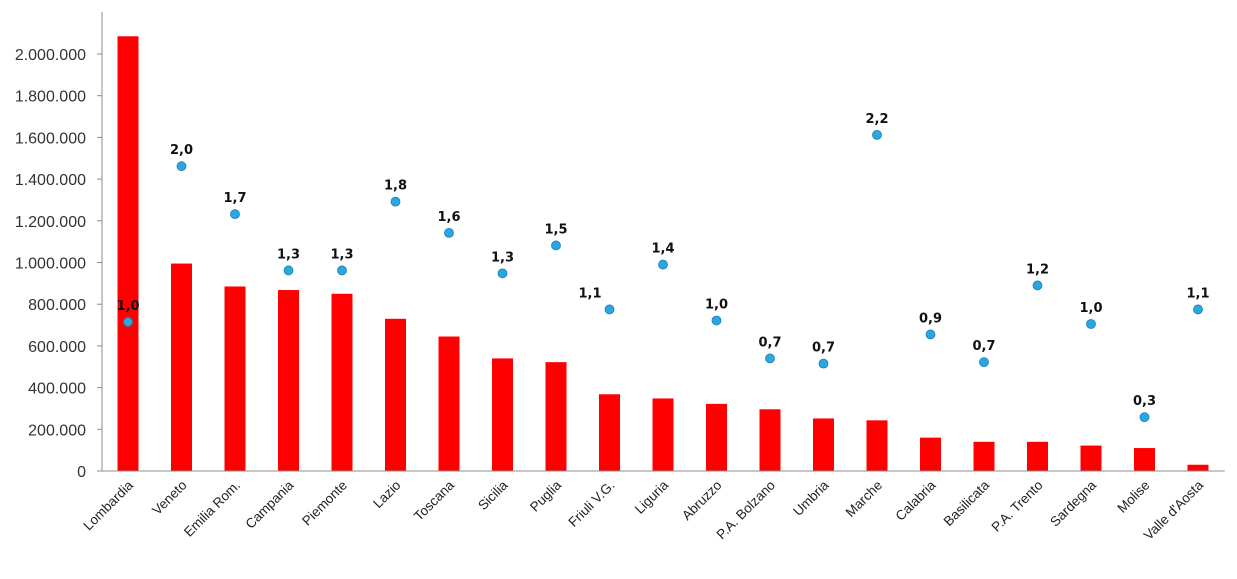 The width and height of the screenshot is (1237, 579). I want to click on y-tick-label: 1.600.000, so click(50, 138).